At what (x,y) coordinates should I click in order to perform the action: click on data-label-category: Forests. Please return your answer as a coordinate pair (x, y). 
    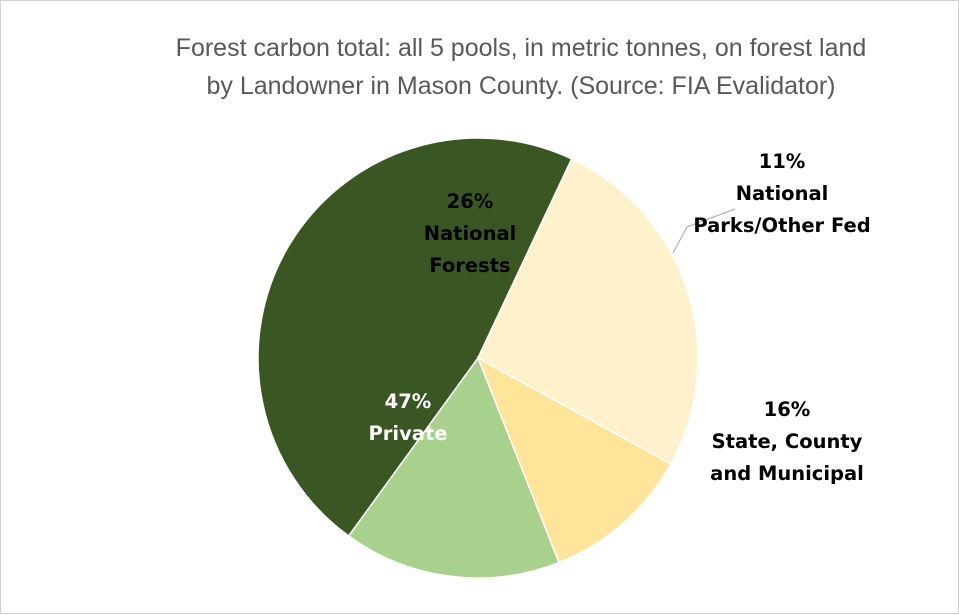
    Looking at the image, I should click on (469, 265).